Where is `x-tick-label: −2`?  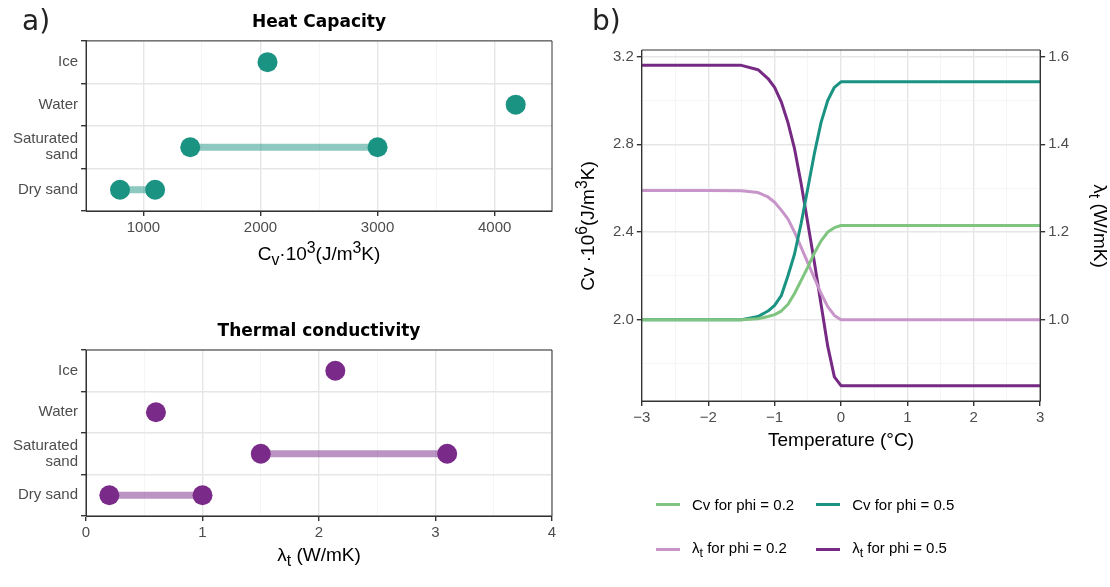 x-tick-label: −2 is located at coordinates (708, 417).